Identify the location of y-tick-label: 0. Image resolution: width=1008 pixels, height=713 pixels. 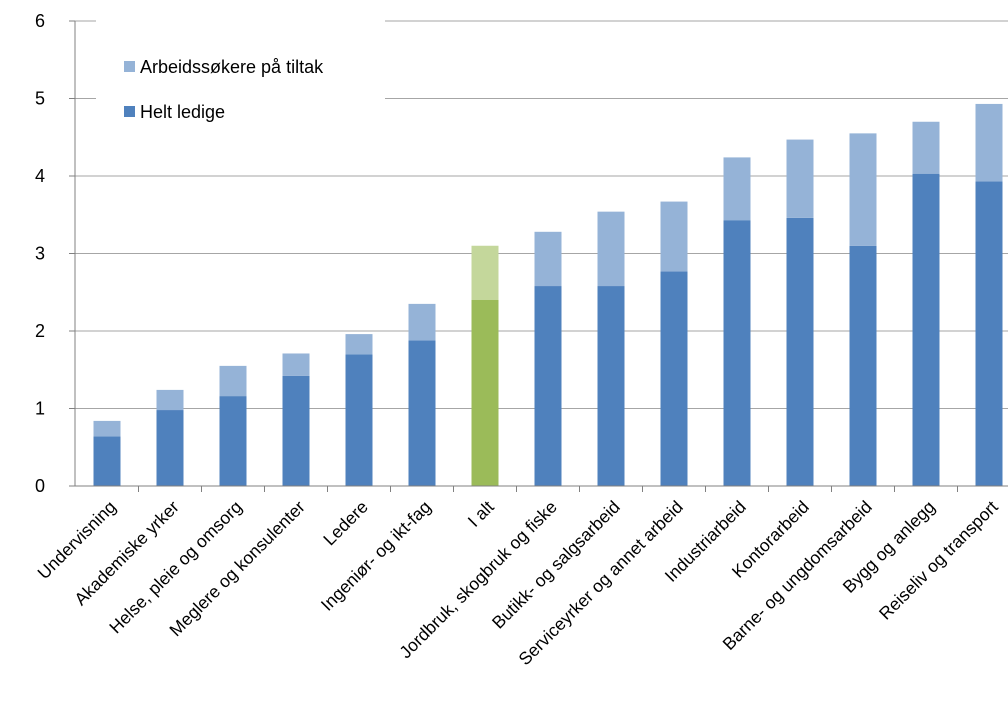
(40, 486).